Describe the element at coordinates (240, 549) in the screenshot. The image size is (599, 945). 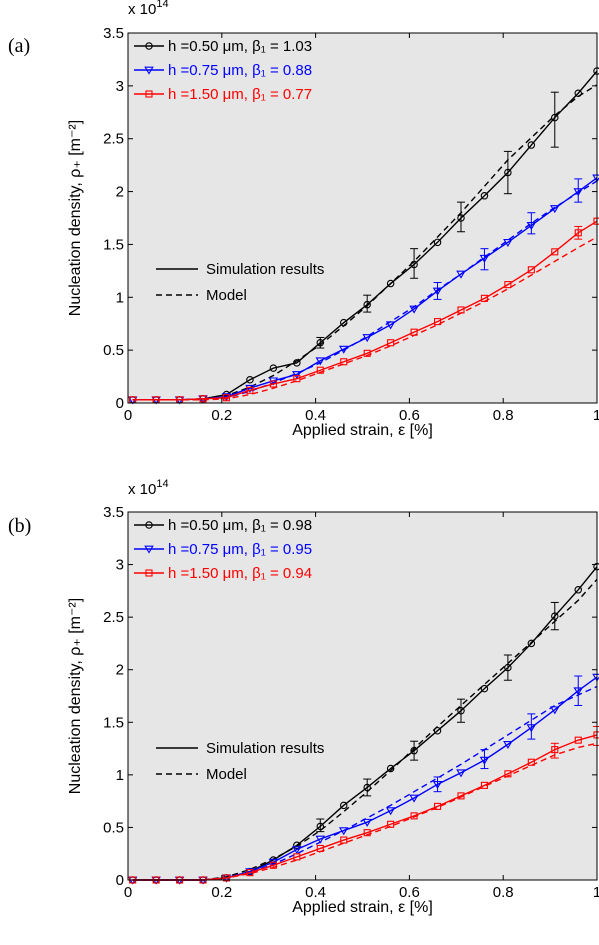
I see `legend-label: h =0.75 μm, β₁ = 0.95` at that location.